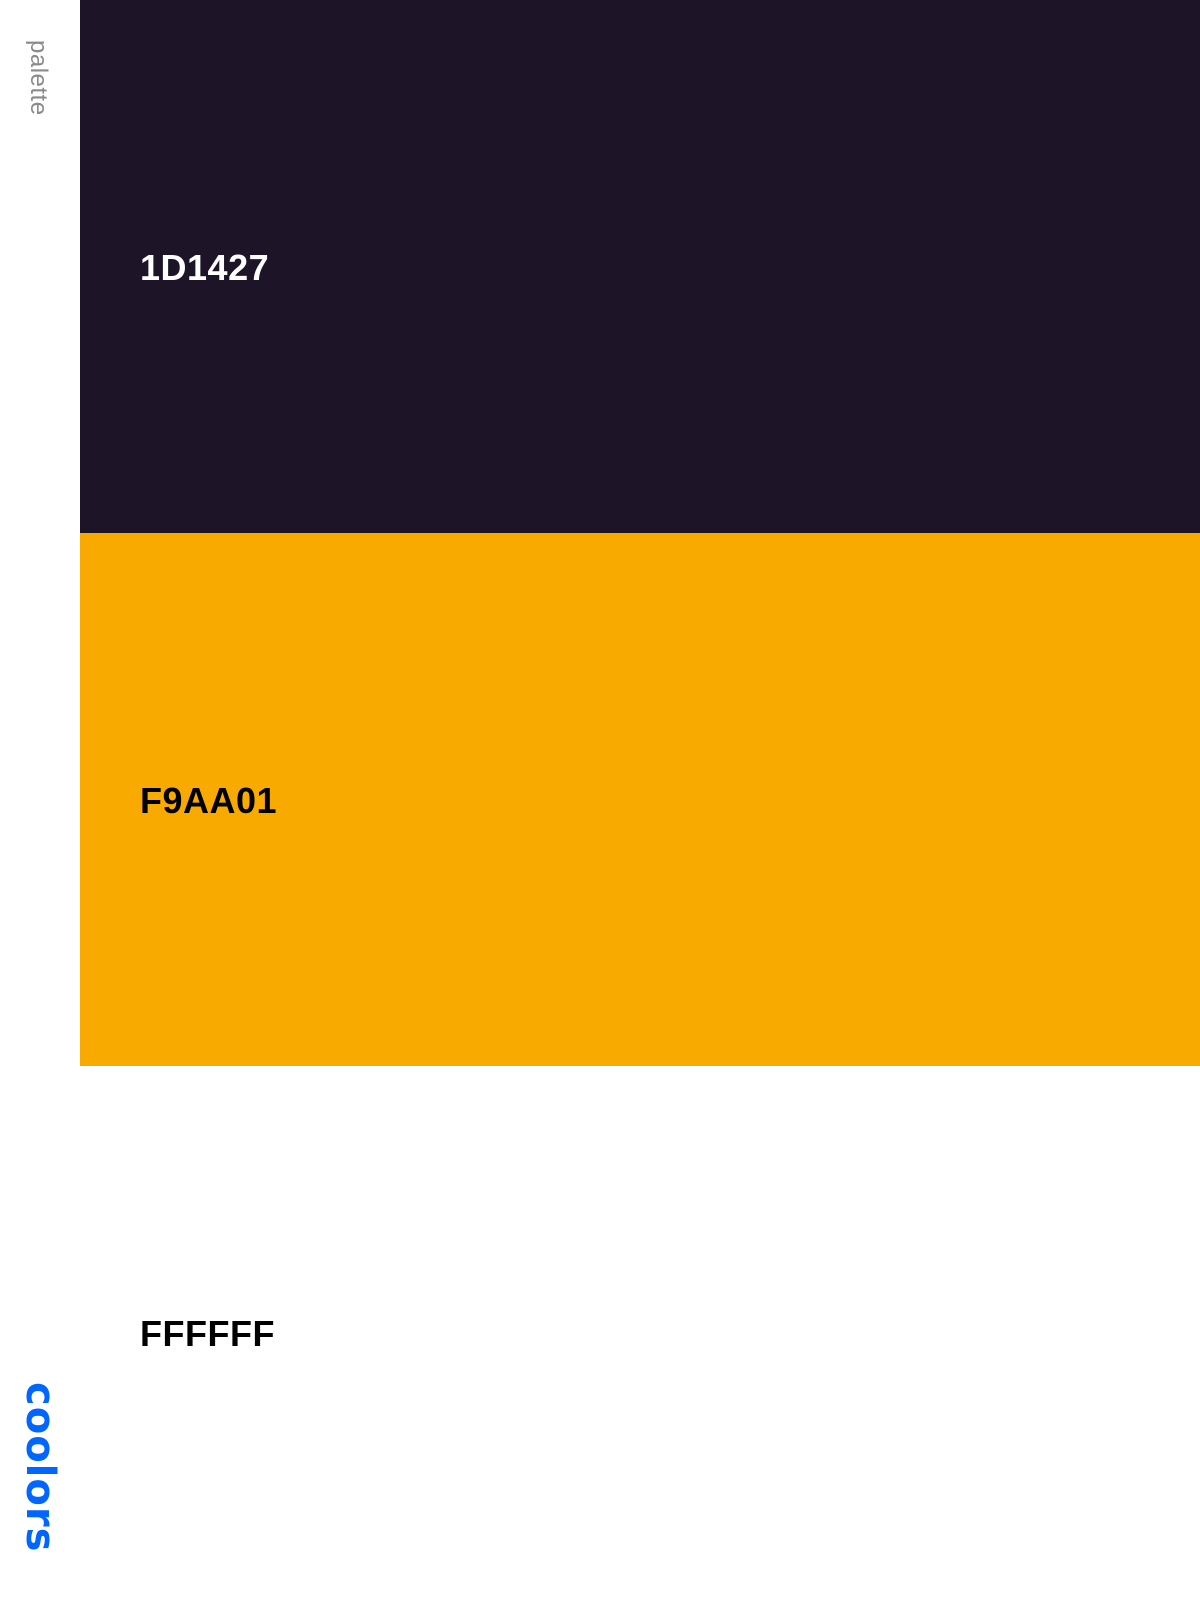  I want to click on palette-label: palette, so click(38, 78).